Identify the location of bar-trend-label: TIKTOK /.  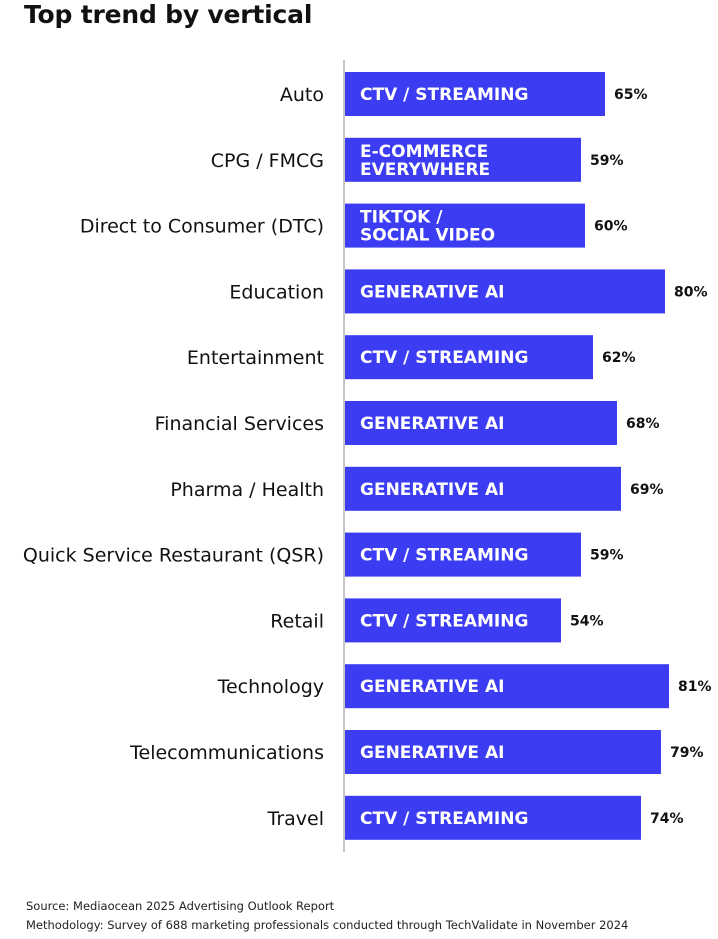
(401, 218).